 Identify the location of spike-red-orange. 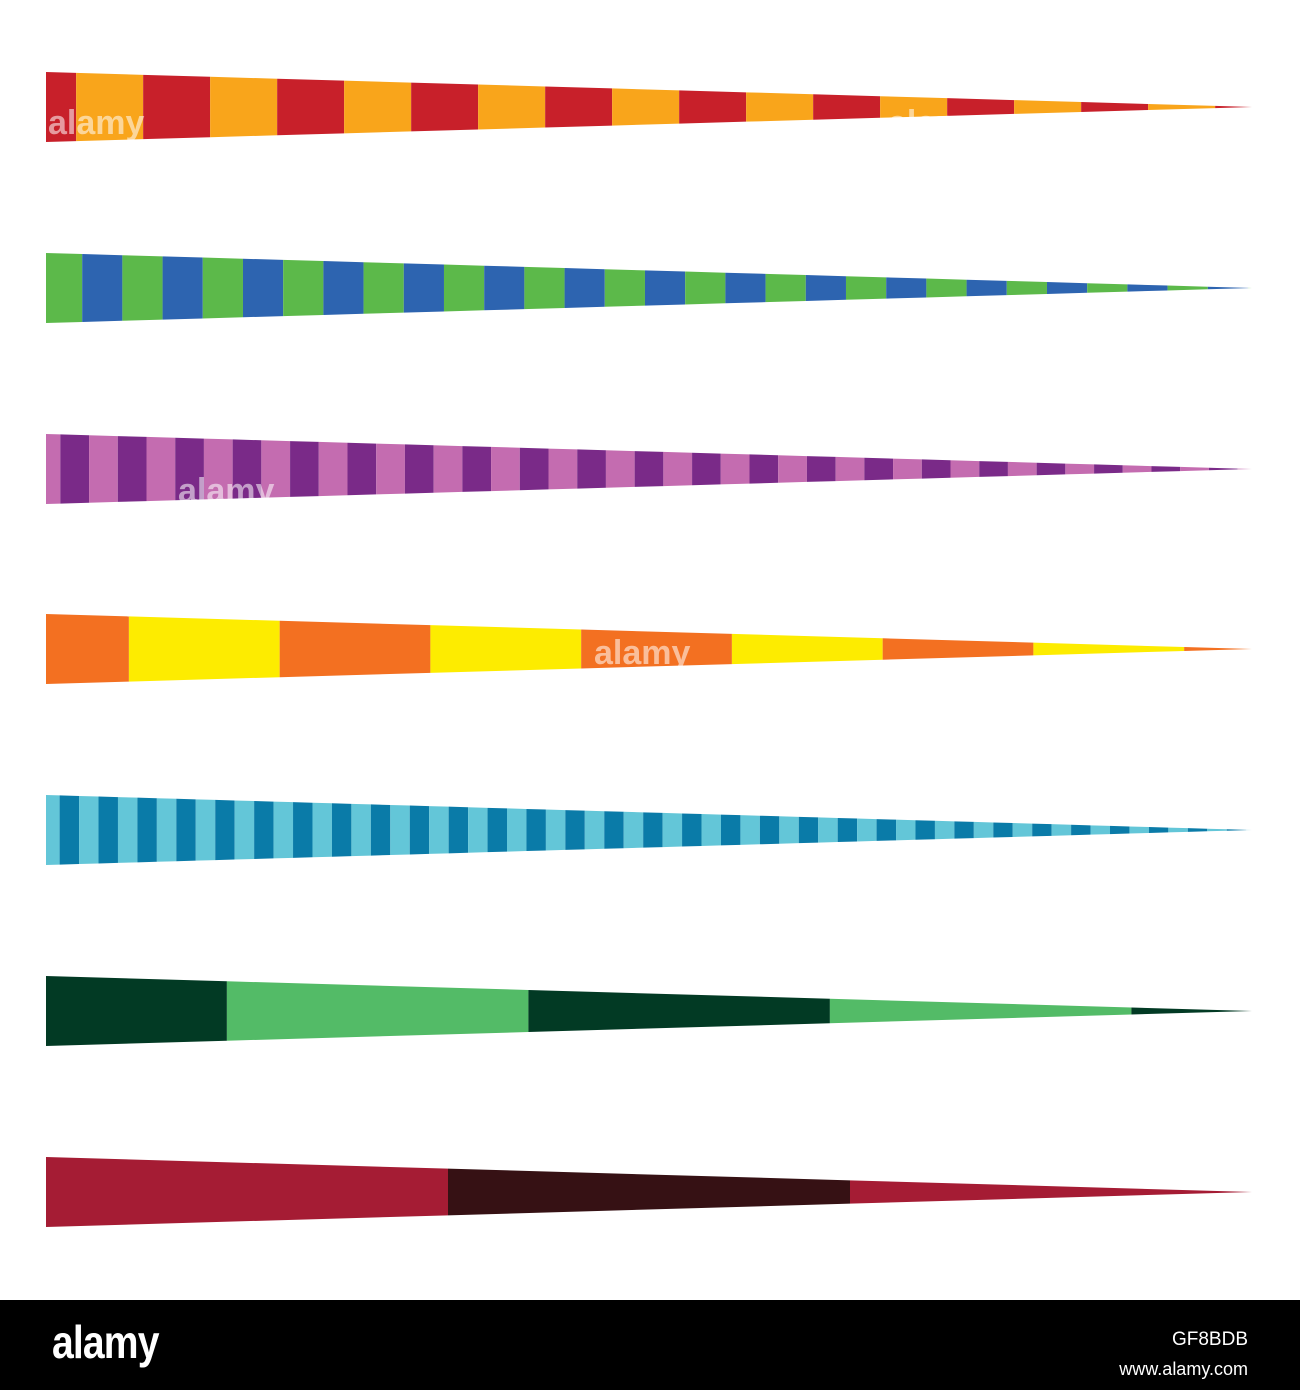
(649, 107).